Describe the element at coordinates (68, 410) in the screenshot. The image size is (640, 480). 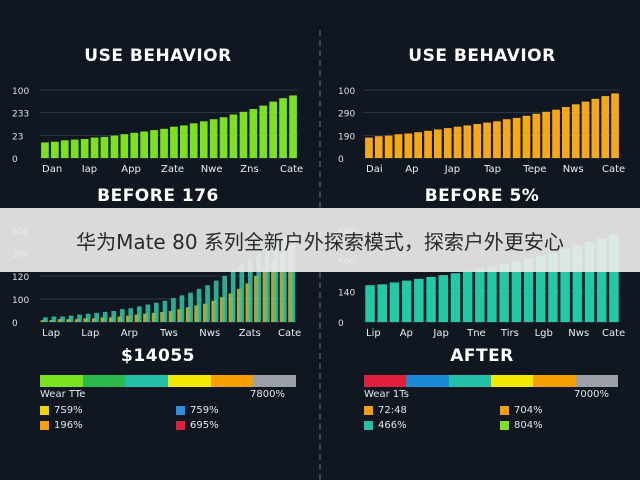
I see `legend-item-text: 7S9%` at that location.